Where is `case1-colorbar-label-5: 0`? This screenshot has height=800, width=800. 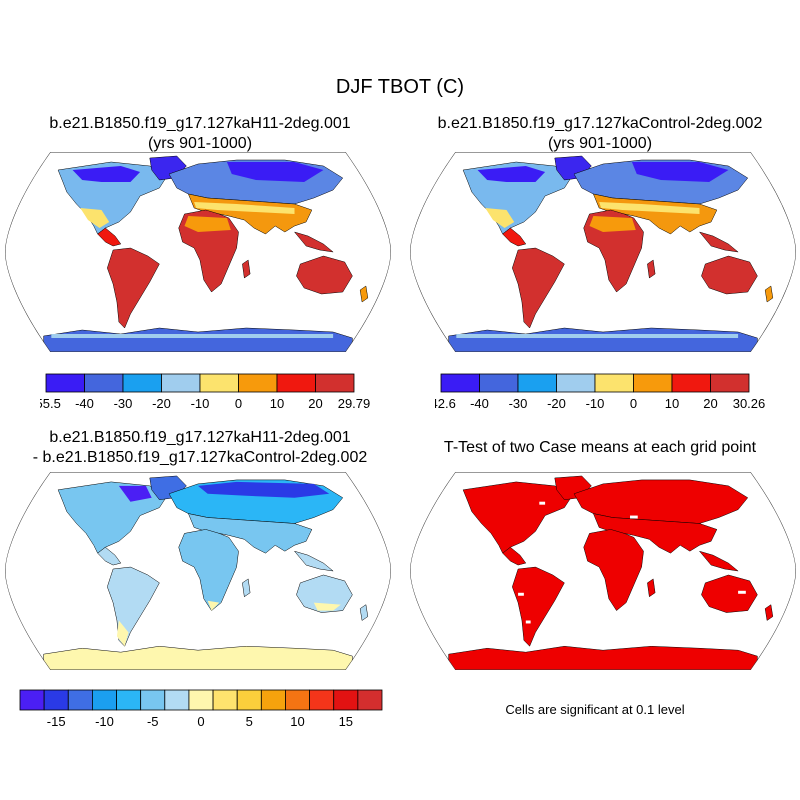
case1-colorbar-label-5: 0 is located at coordinates (238, 403).